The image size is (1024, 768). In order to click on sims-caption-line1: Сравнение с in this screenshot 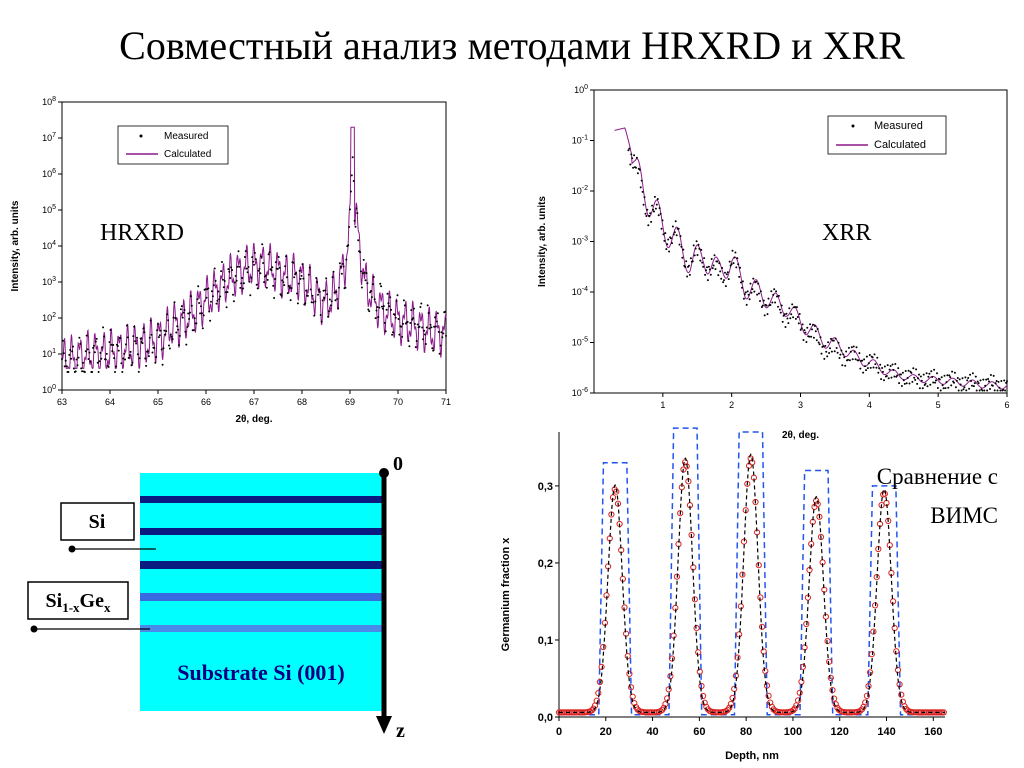, I will do `click(937, 476)`.